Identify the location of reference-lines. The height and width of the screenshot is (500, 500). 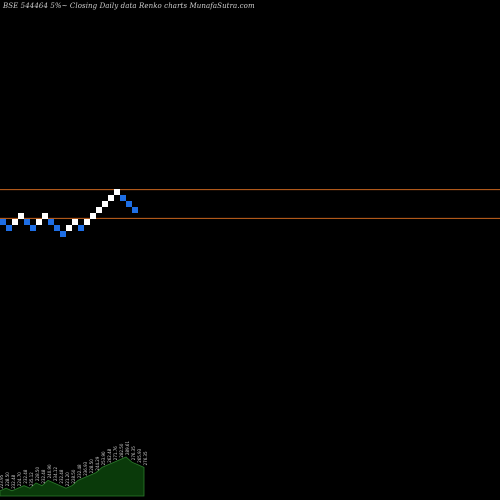
(250, 204).